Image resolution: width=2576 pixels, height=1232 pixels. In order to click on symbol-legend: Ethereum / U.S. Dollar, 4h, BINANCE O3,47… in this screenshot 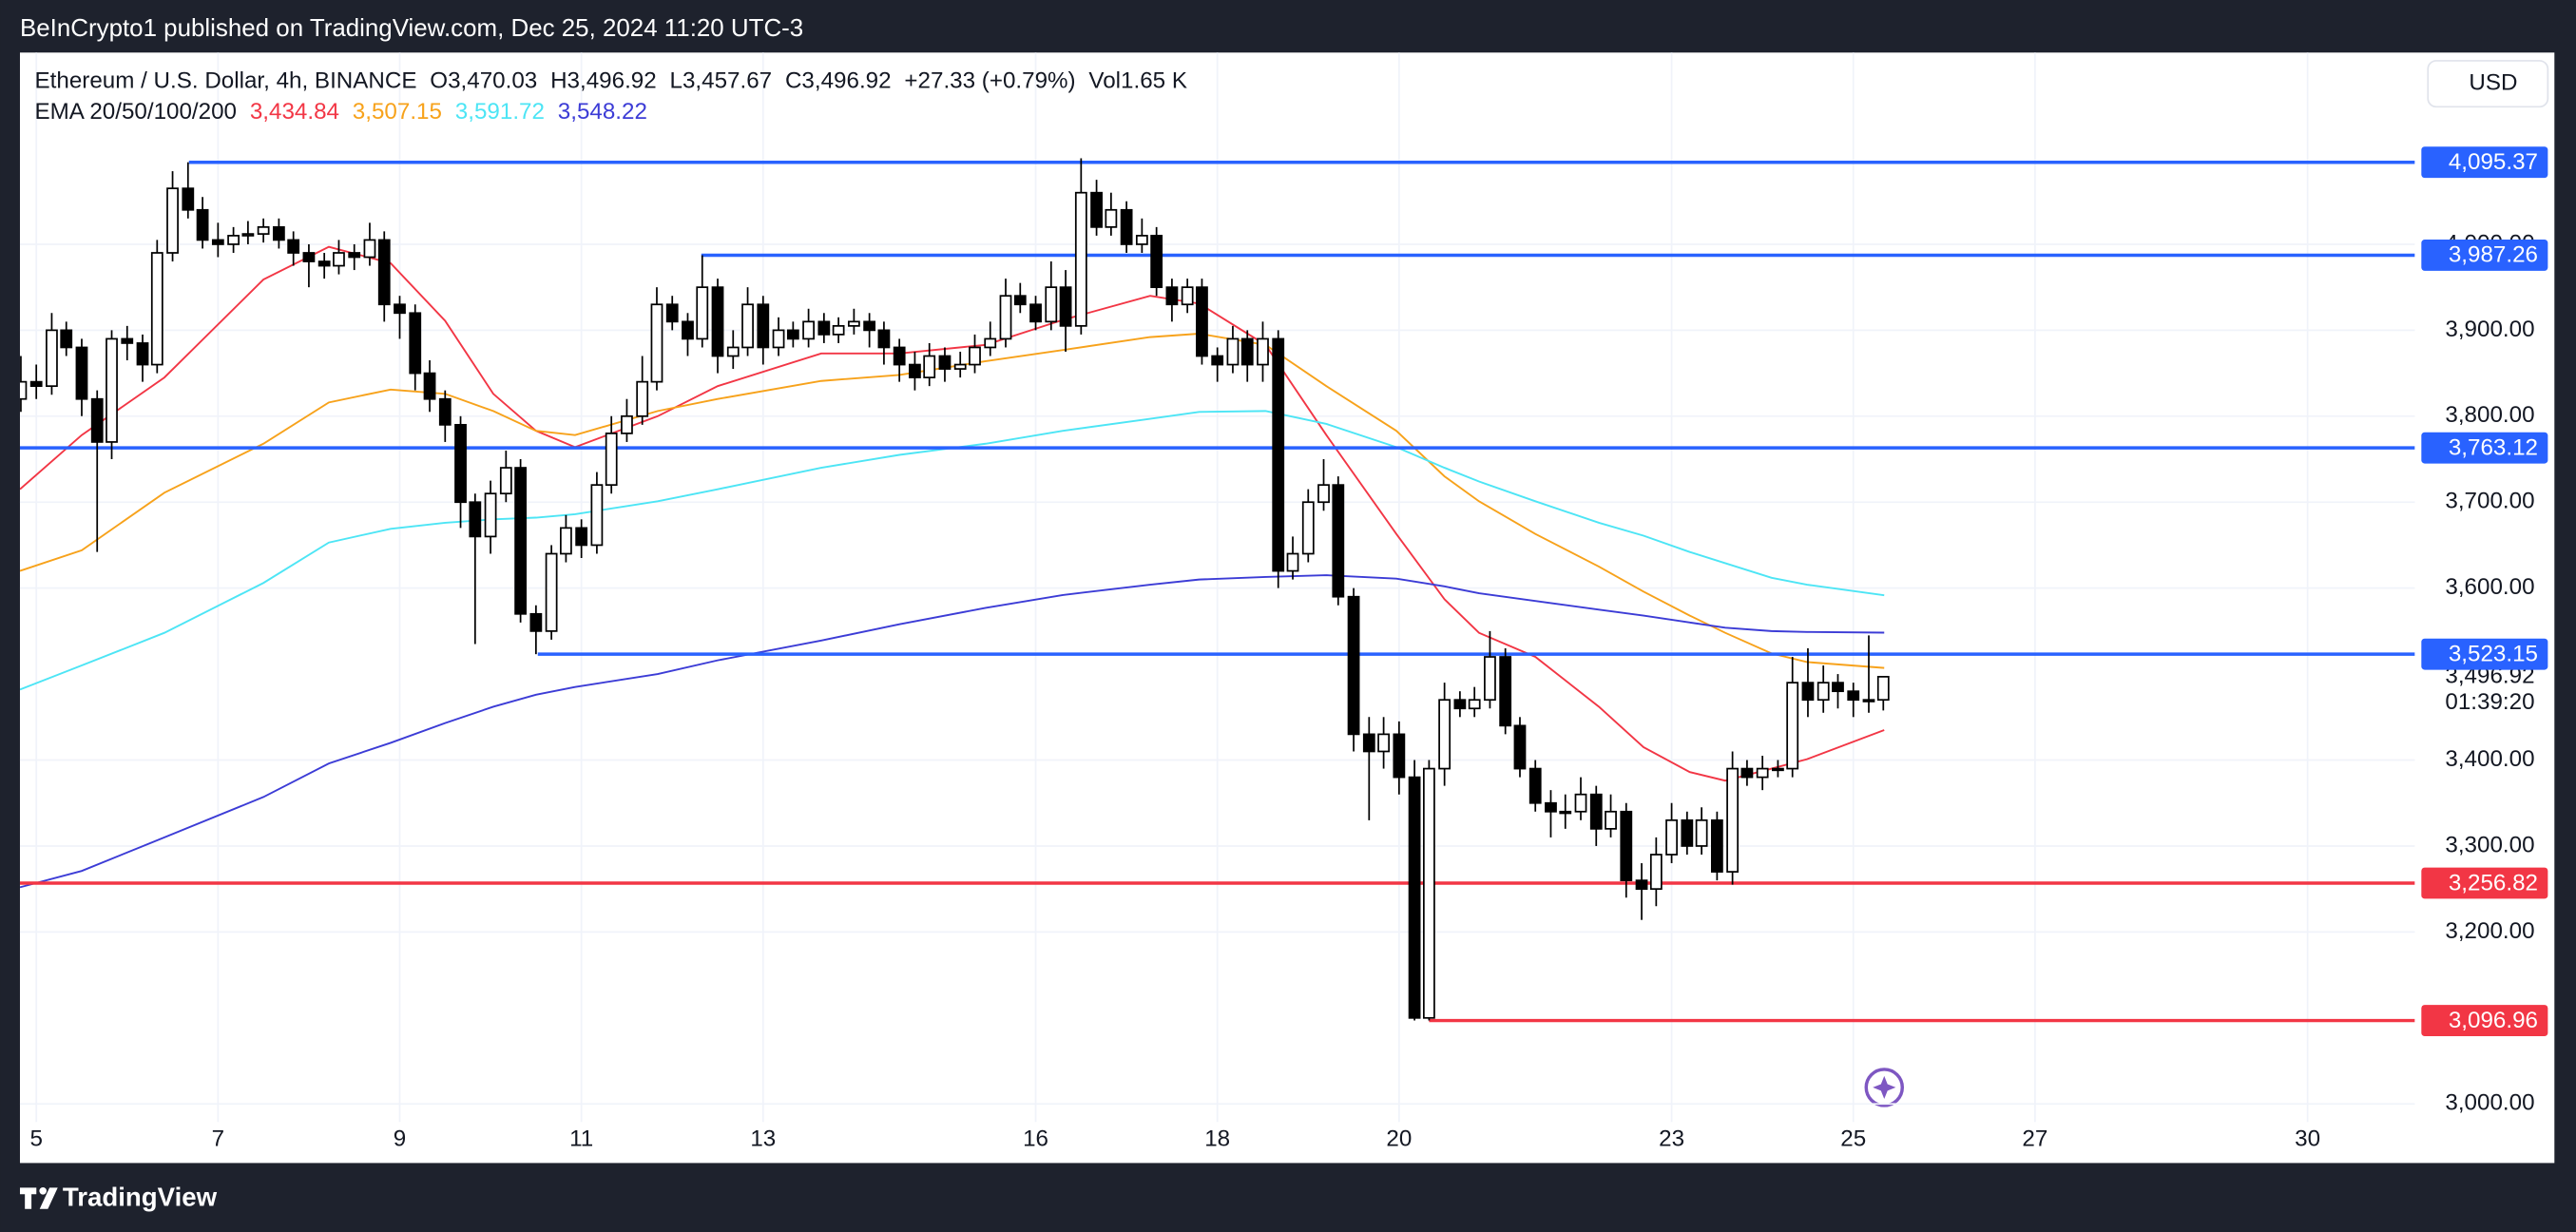, I will do `click(611, 81)`.